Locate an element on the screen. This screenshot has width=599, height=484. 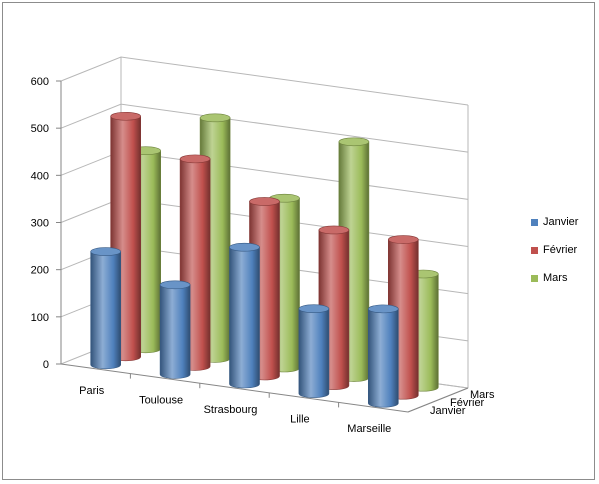
category-label: Paris is located at coordinates (92, 391).